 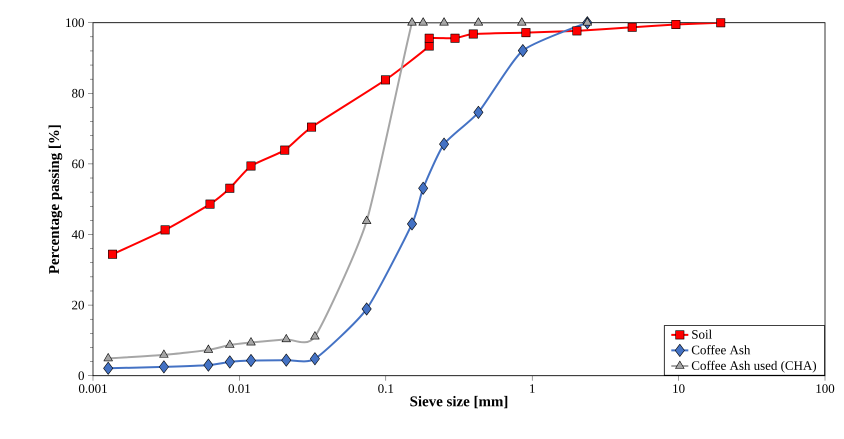 What do you see at coordinates (532, 388) in the screenshot?
I see `x-tick-label: 1` at bounding box center [532, 388].